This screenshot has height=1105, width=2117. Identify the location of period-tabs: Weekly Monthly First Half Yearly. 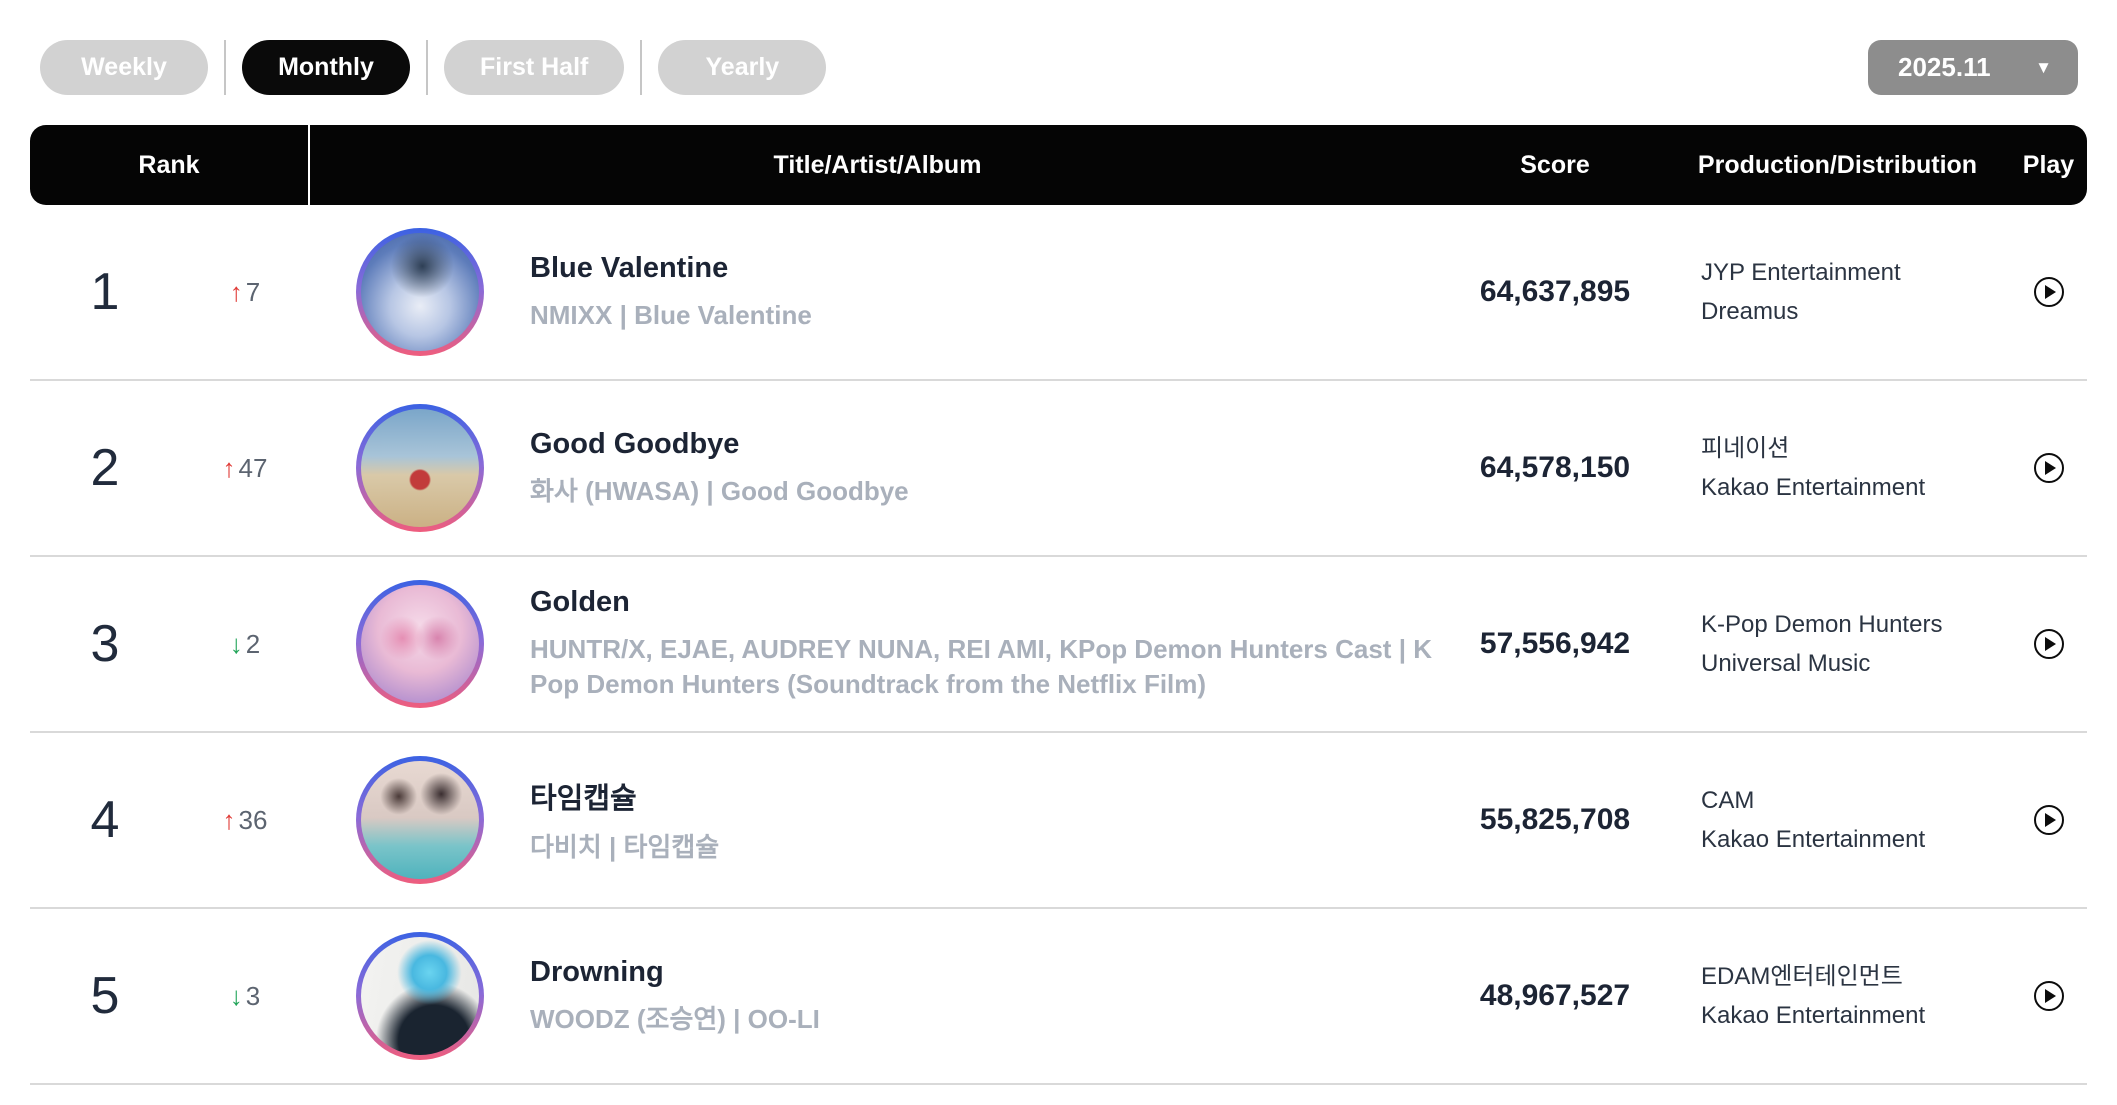
(433, 67).